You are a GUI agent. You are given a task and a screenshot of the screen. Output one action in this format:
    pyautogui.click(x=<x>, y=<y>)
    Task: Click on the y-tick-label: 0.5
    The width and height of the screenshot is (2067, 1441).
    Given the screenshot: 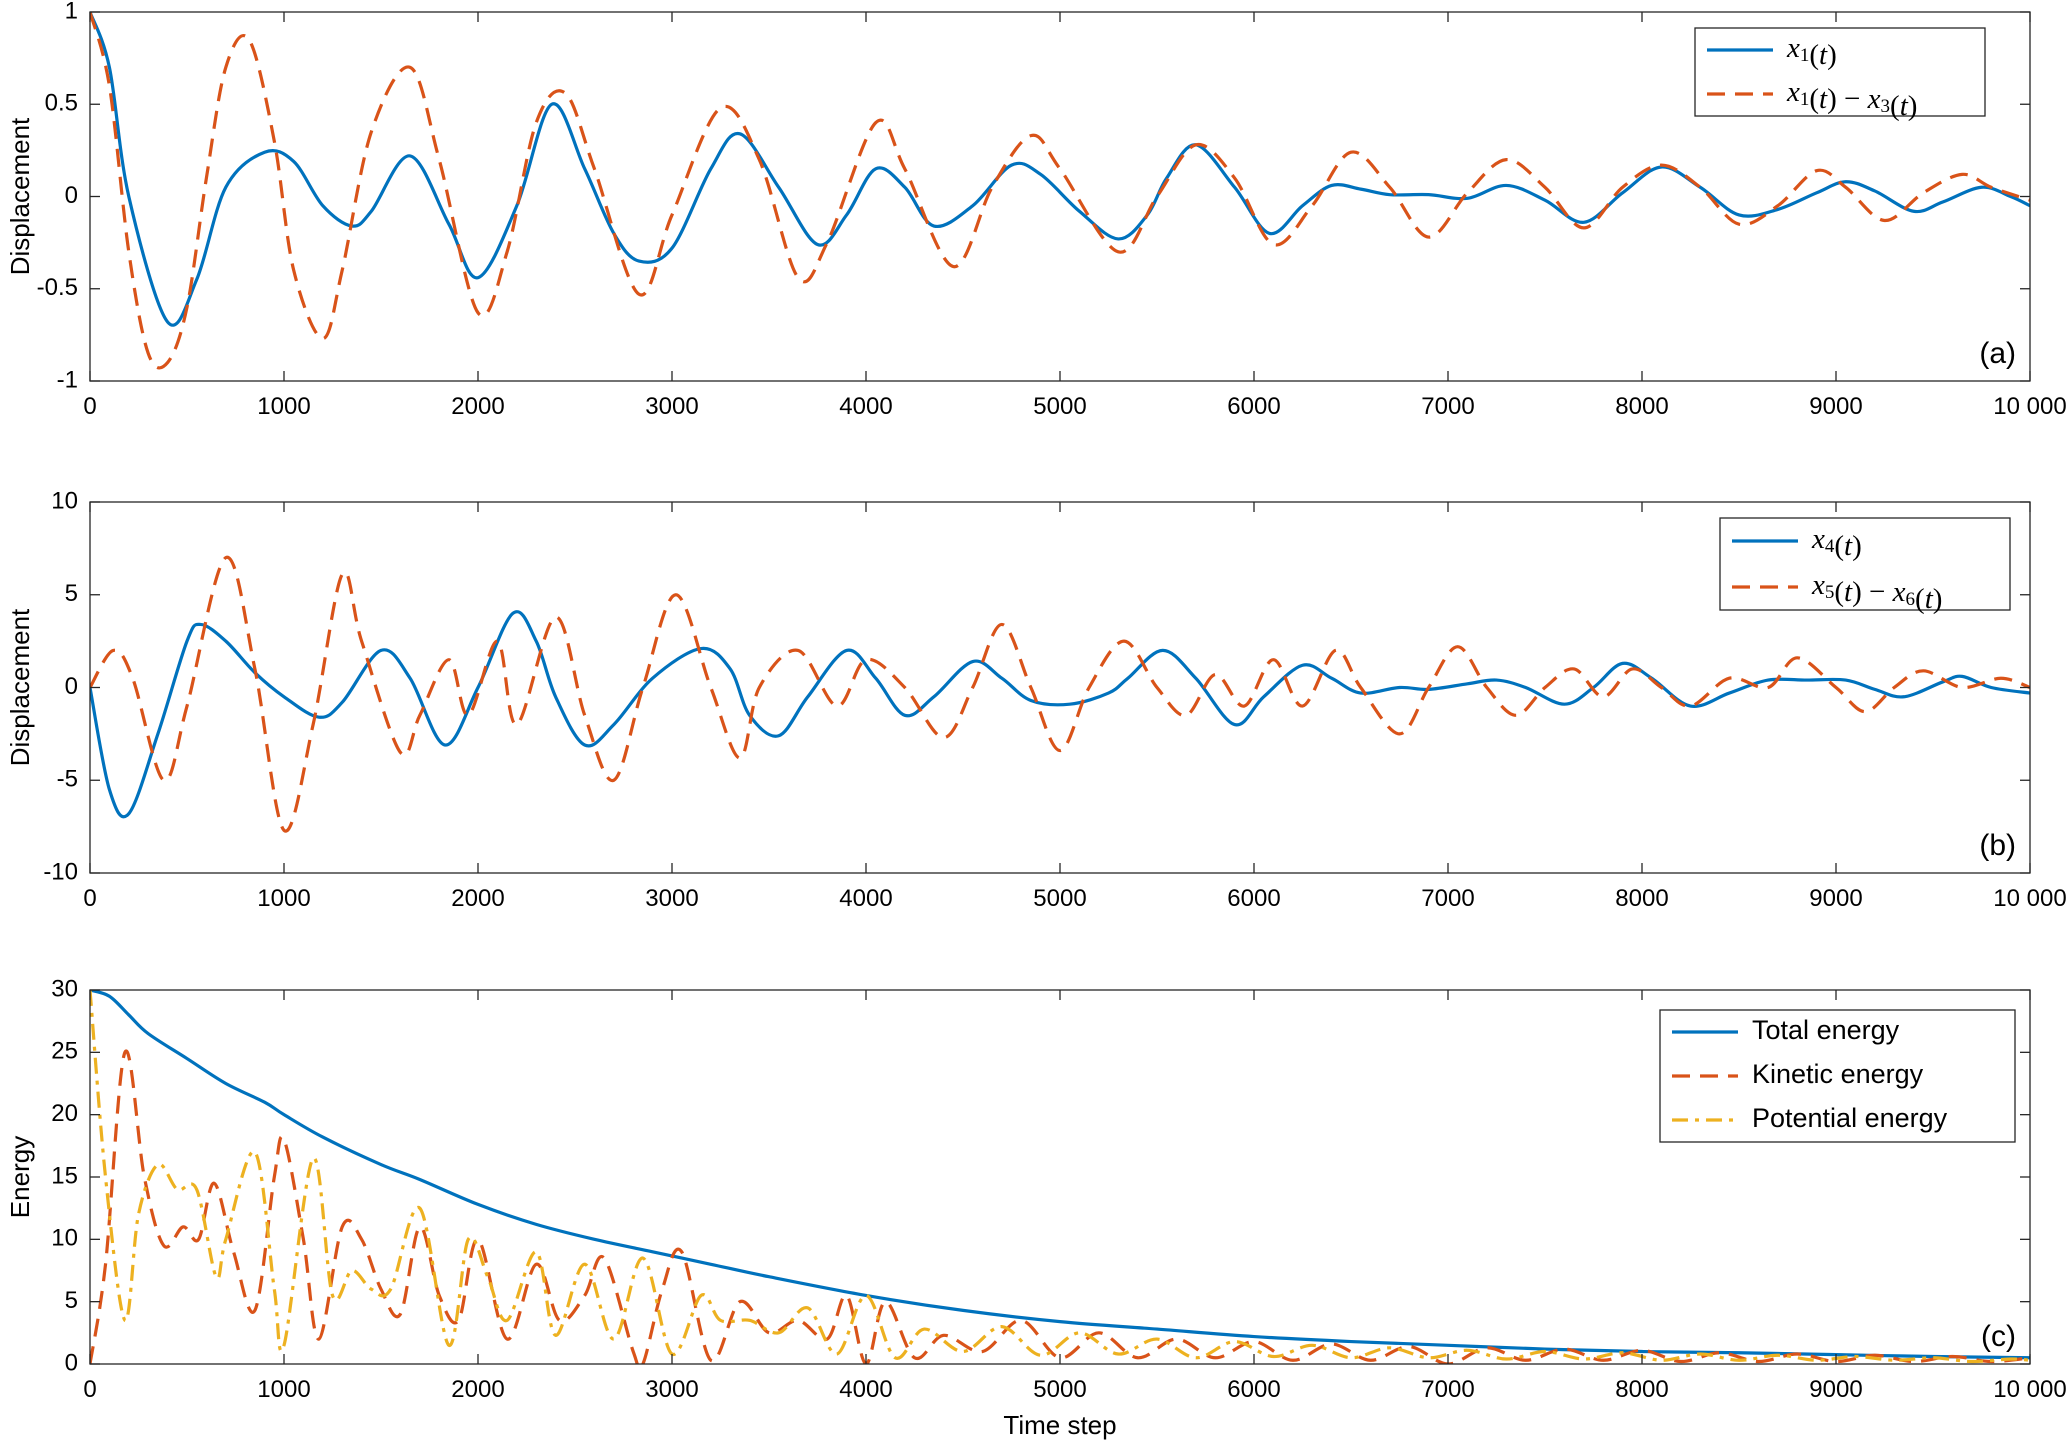 What is the action you would take?
    pyautogui.click(x=61, y=103)
    